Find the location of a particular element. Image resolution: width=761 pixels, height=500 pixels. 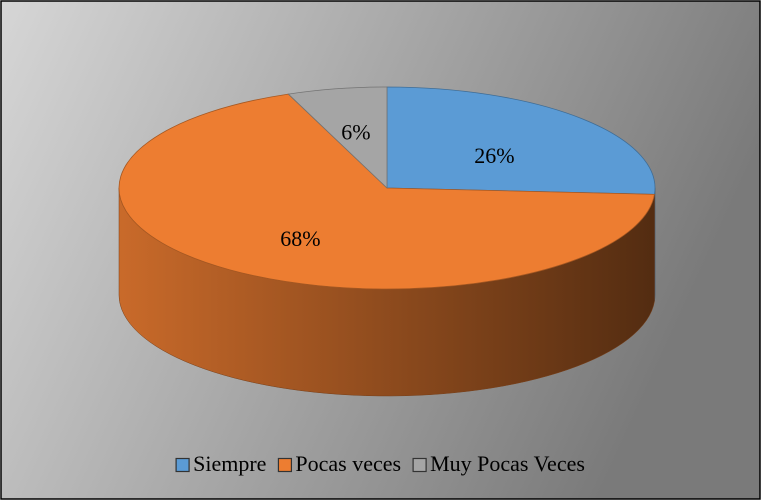

legend-label: Pocas veces is located at coordinates (348, 463).